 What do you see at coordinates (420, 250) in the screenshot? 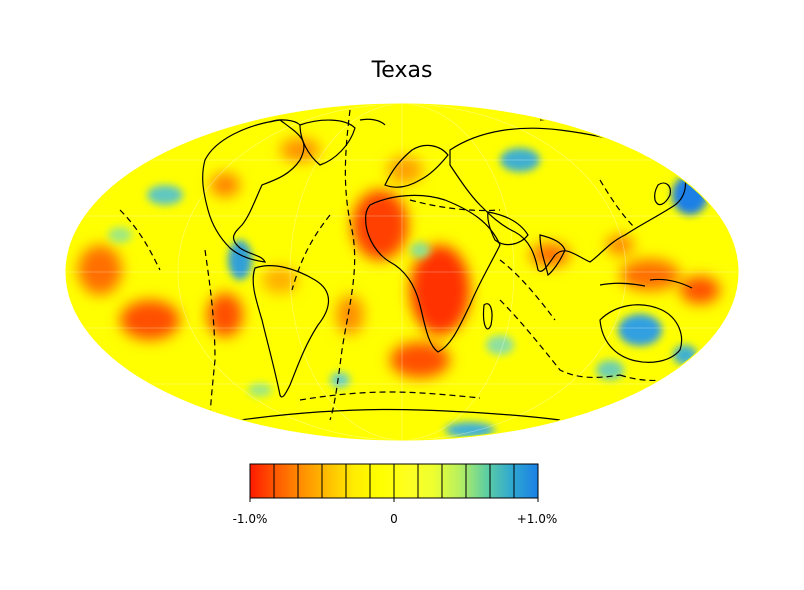
I see `anomaly-sahara` at bounding box center [420, 250].